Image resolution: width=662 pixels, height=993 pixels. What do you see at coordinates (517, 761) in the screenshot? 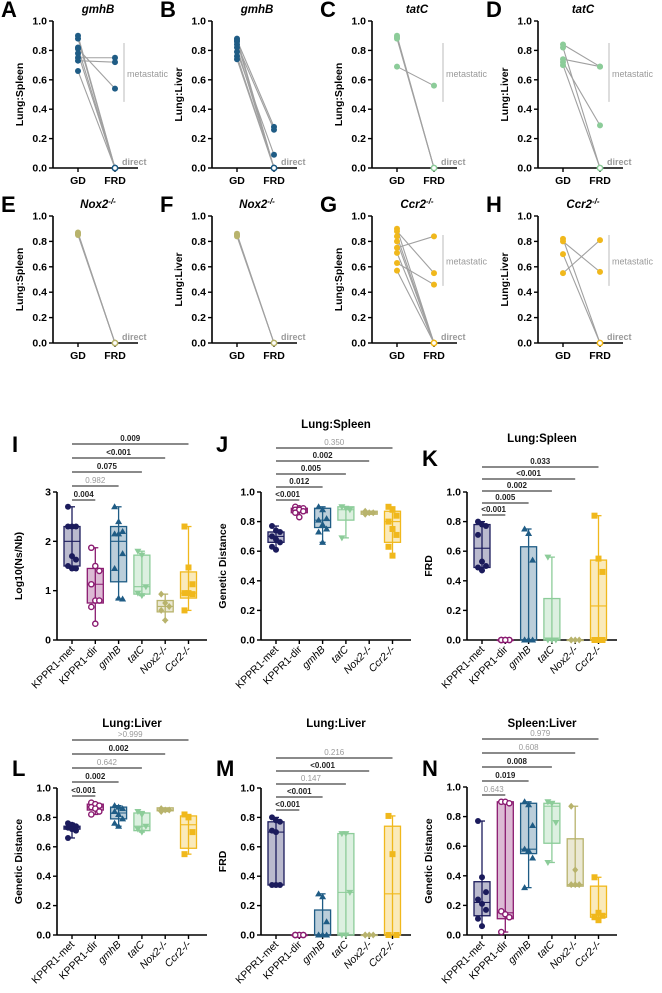
I see `p-value-label: 0.008` at bounding box center [517, 761].